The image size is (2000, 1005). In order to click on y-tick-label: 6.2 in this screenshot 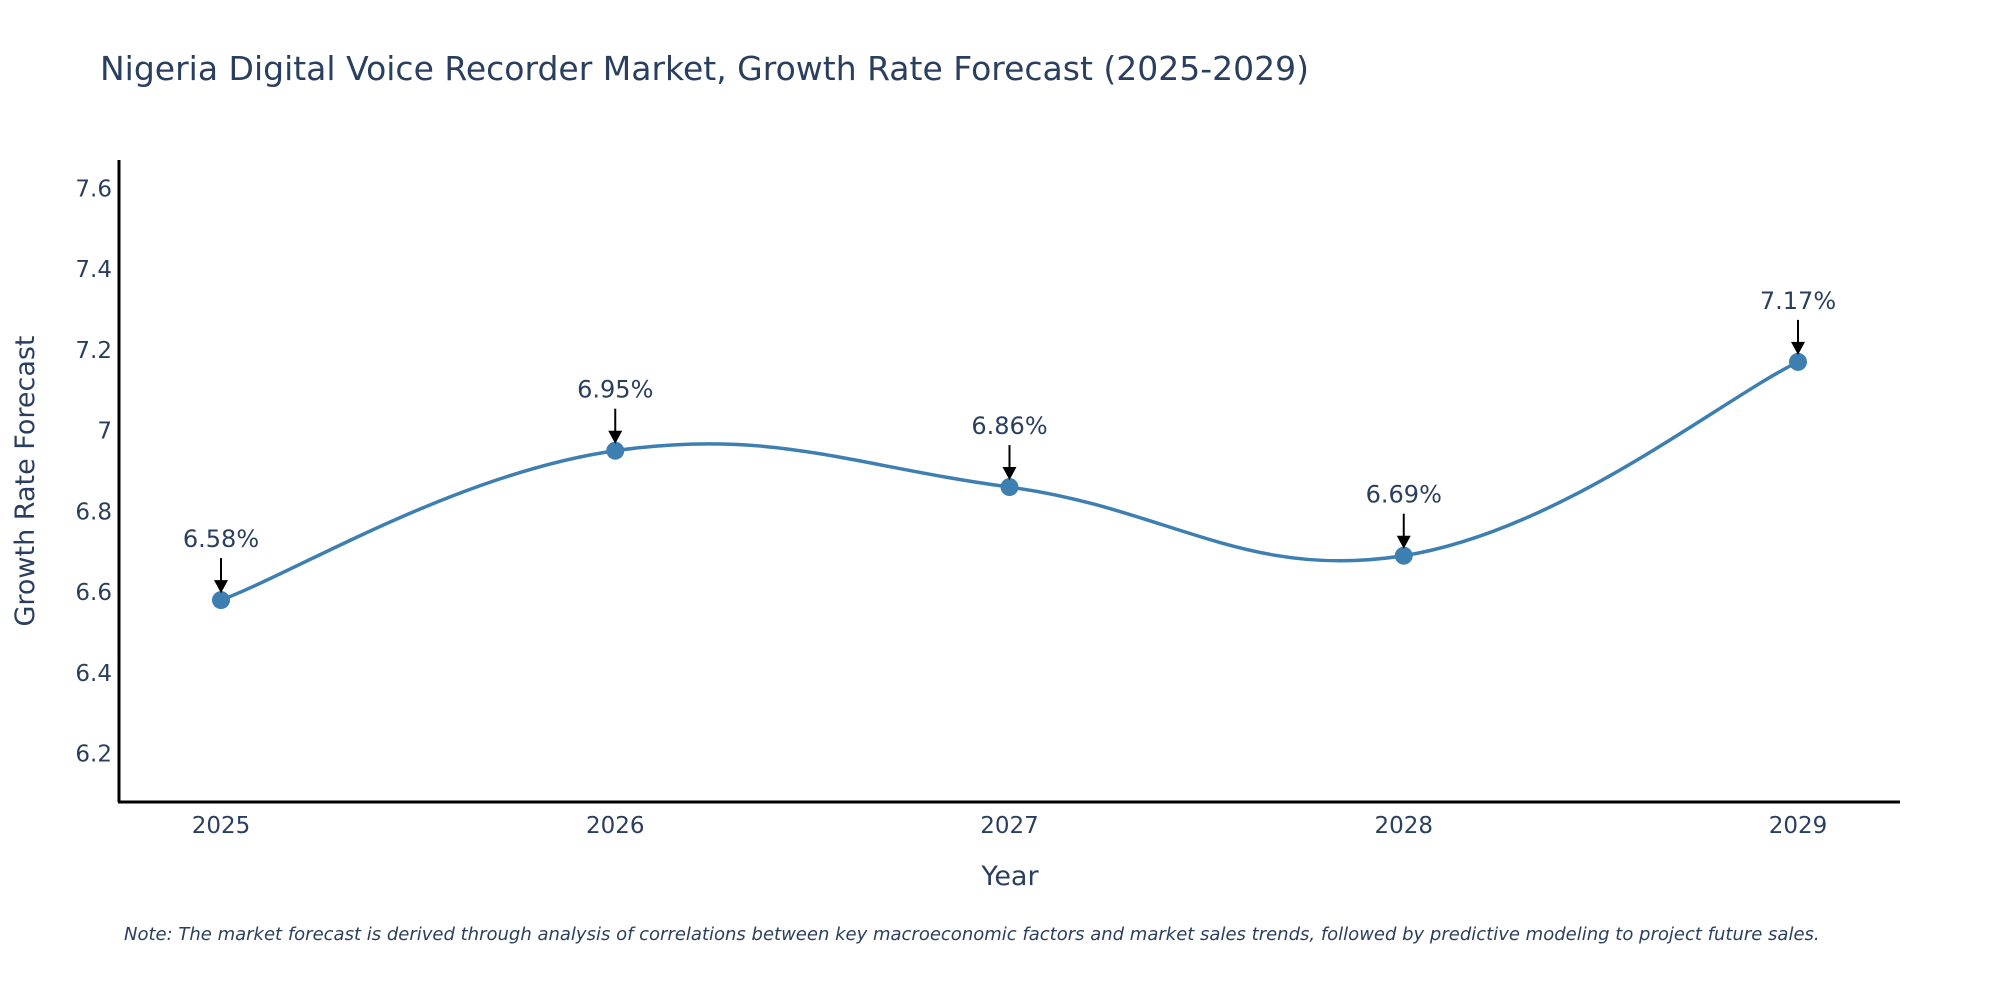, I will do `click(93, 755)`.